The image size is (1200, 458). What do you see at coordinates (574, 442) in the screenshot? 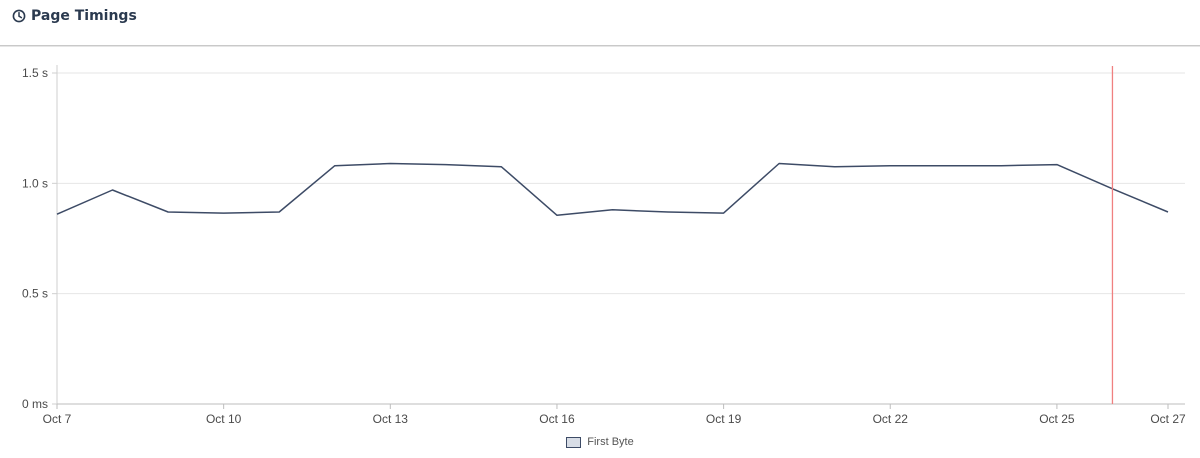
I see `legend-swatch-first-byte` at bounding box center [574, 442].